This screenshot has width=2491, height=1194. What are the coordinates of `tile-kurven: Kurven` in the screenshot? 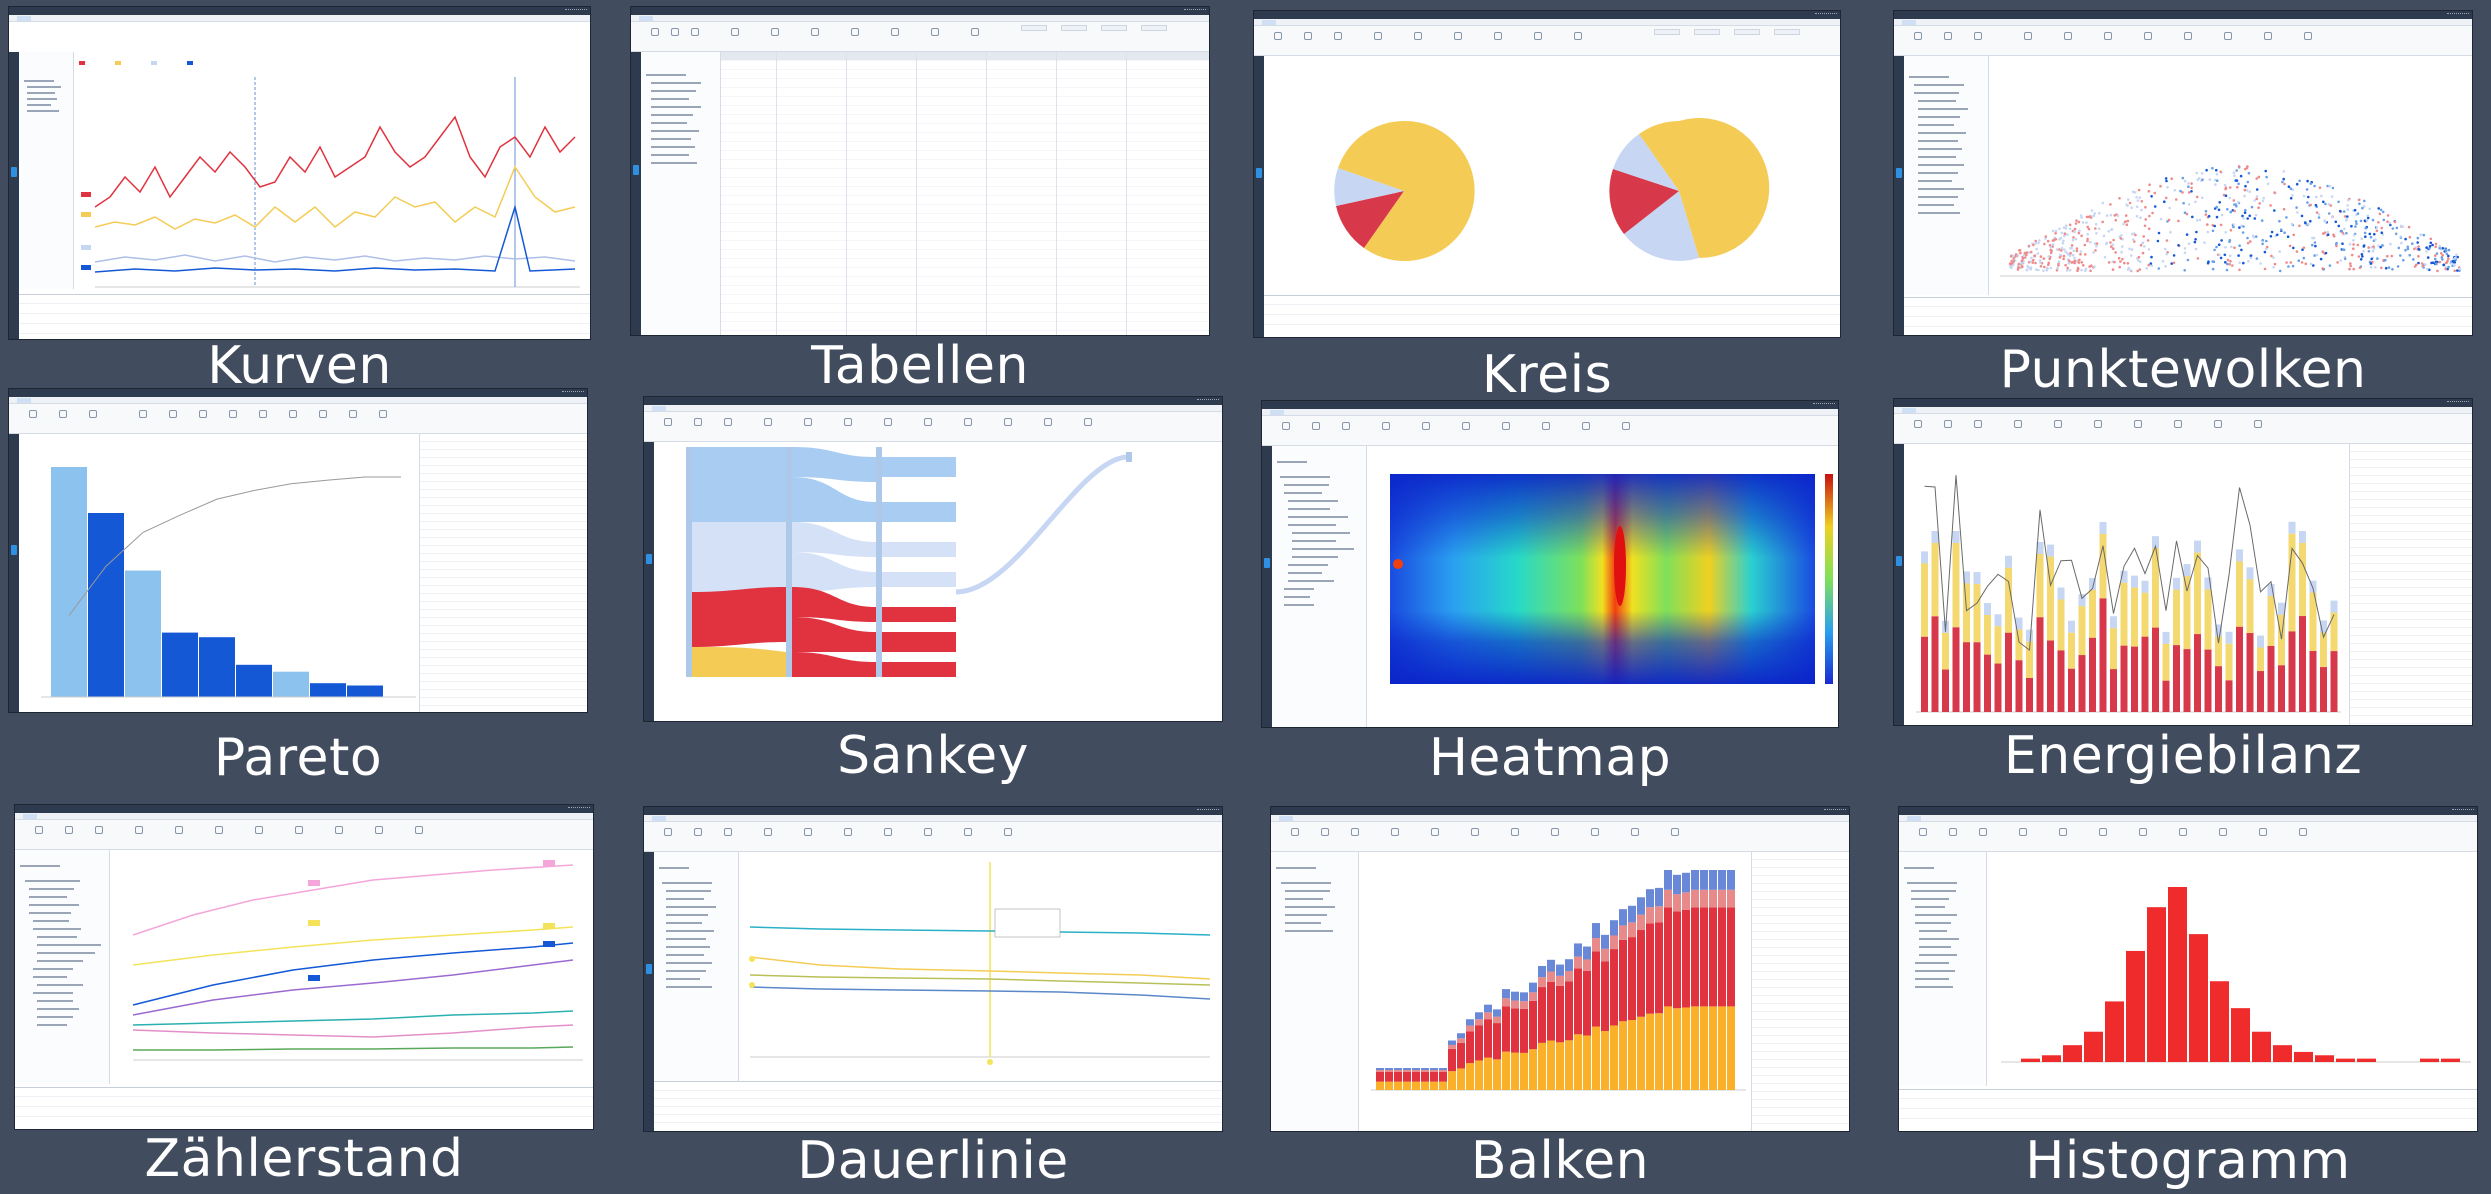 It's located at (299, 201).